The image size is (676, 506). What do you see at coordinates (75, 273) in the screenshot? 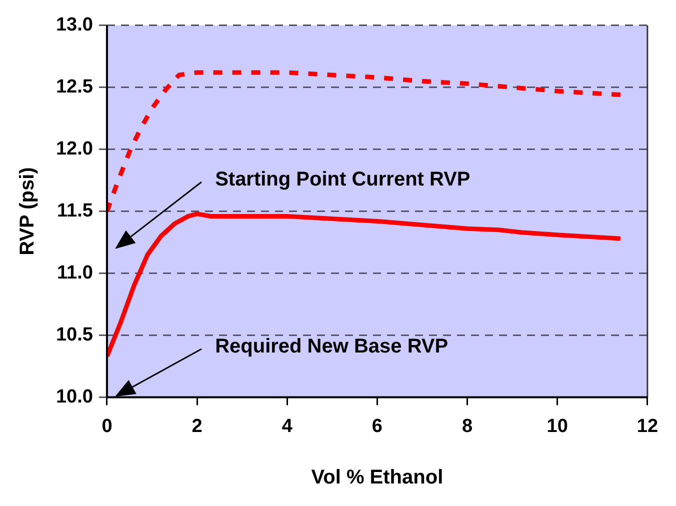
I see `y-tick-label: 11.0` at bounding box center [75, 273].